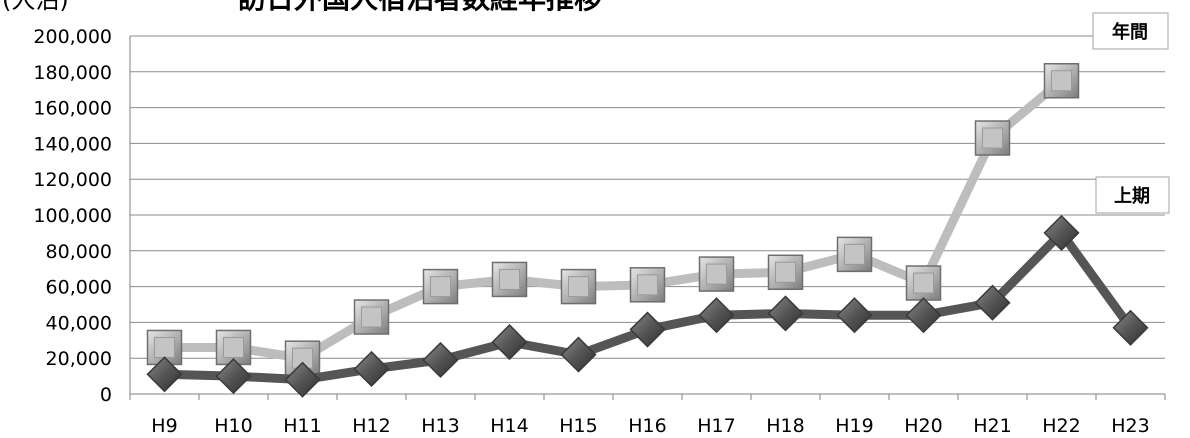 Image resolution: width=1190 pixels, height=438 pixels. I want to click on x-tick-label: H12, so click(371, 426).